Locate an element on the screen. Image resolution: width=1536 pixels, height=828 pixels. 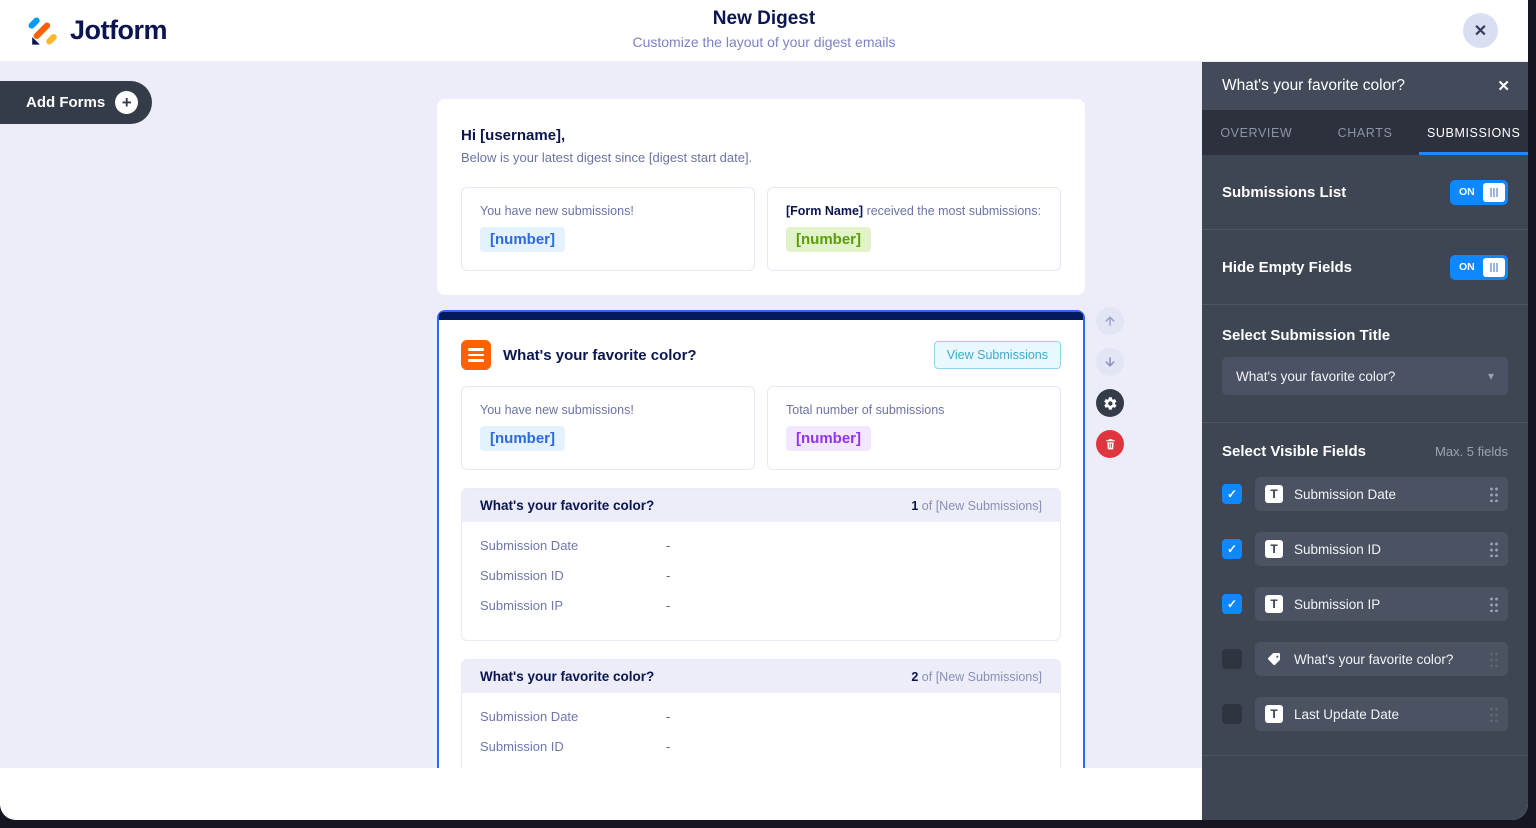
gear-icon is located at coordinates (1109, 403).